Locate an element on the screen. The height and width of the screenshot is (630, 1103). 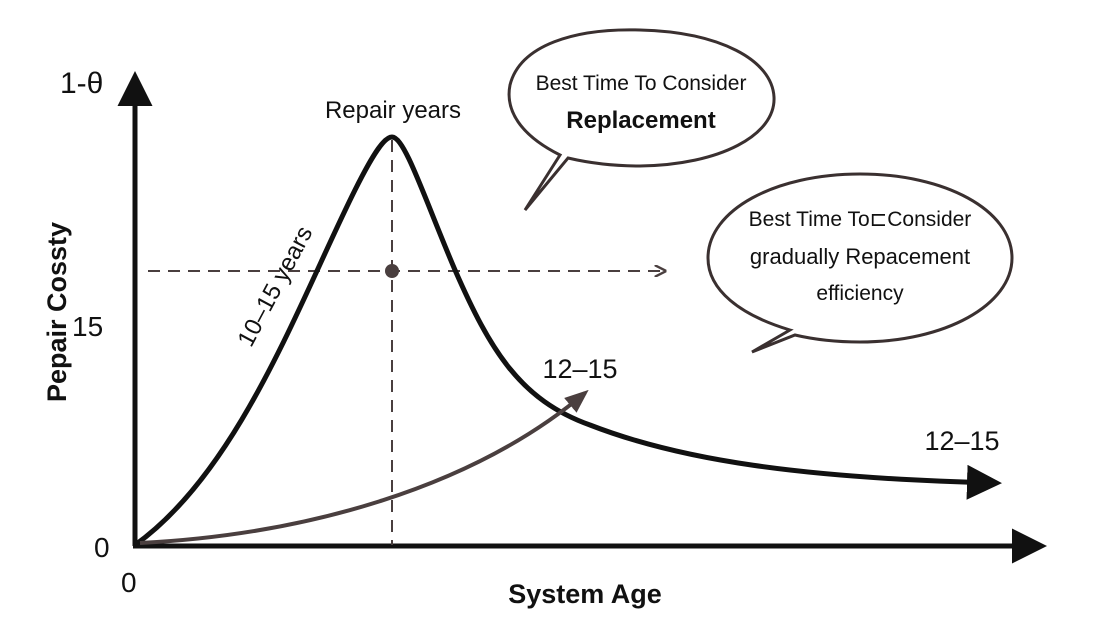
intersection-dot is located at coordinates (392, 271).